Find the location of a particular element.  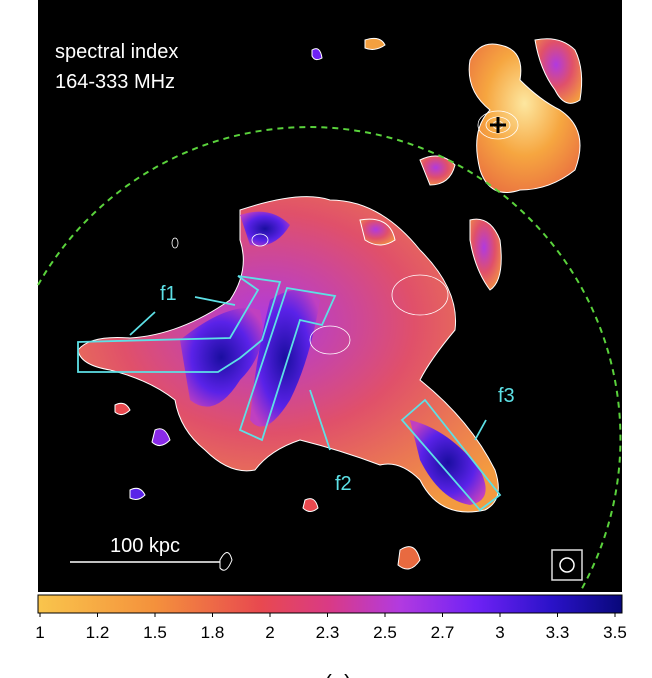

cluster-center is located at coordinates (498, 125).